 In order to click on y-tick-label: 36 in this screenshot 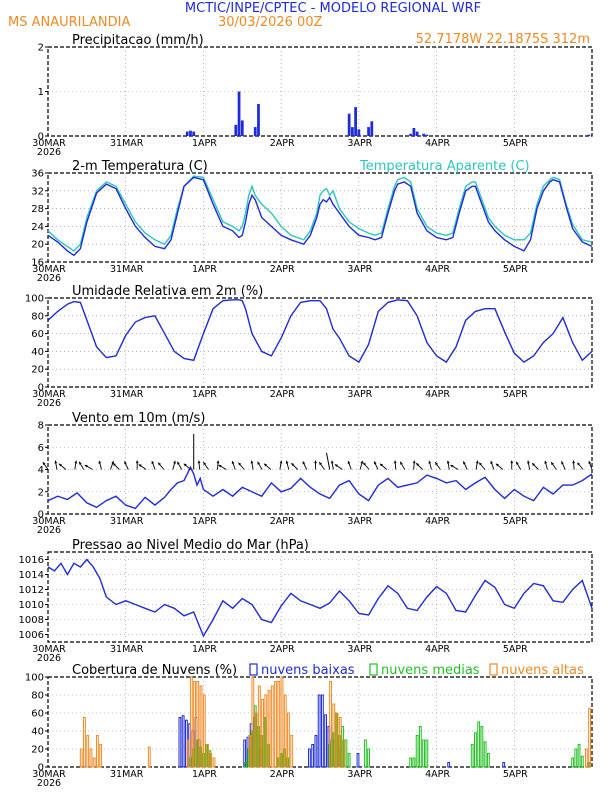, I will do `click(37, 174)`.